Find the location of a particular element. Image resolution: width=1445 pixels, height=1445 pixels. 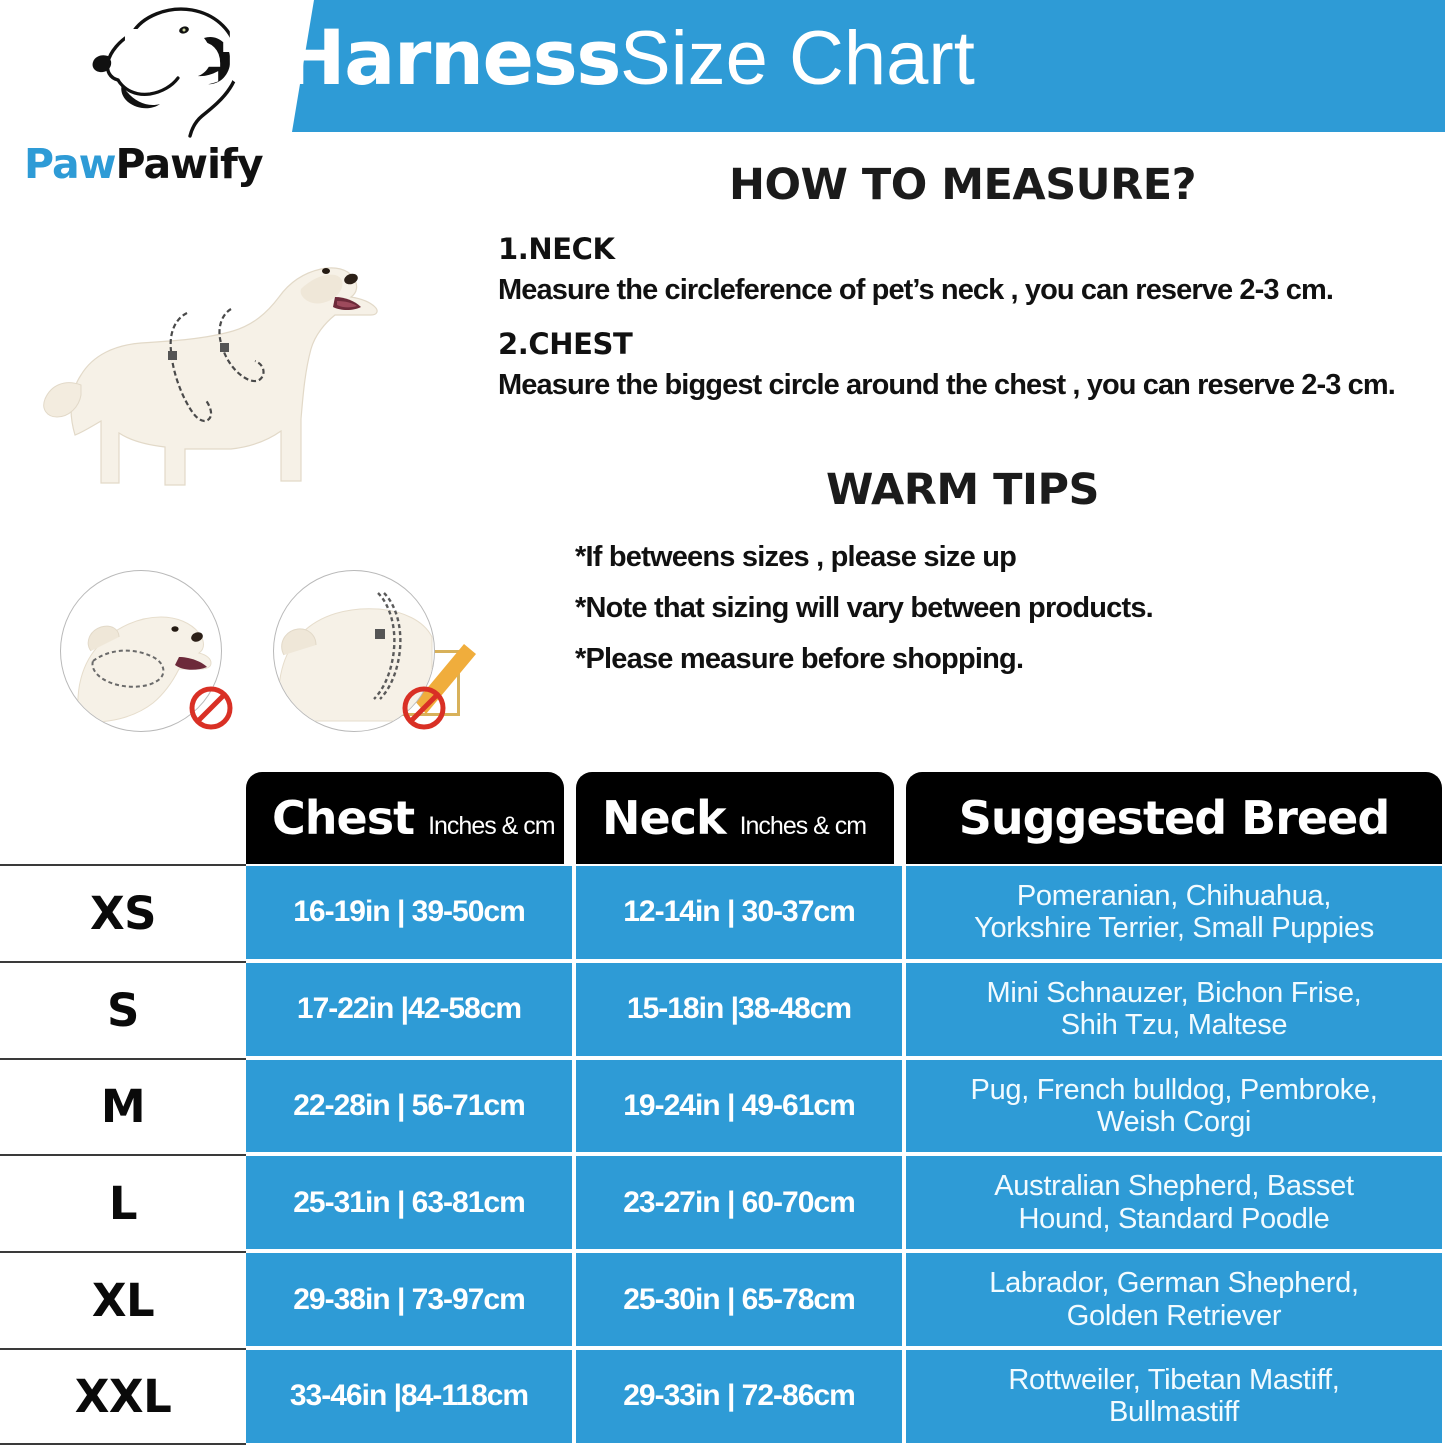

cell-neck: 19-24in | 49-61cm is located at coordinates (739, 1106).